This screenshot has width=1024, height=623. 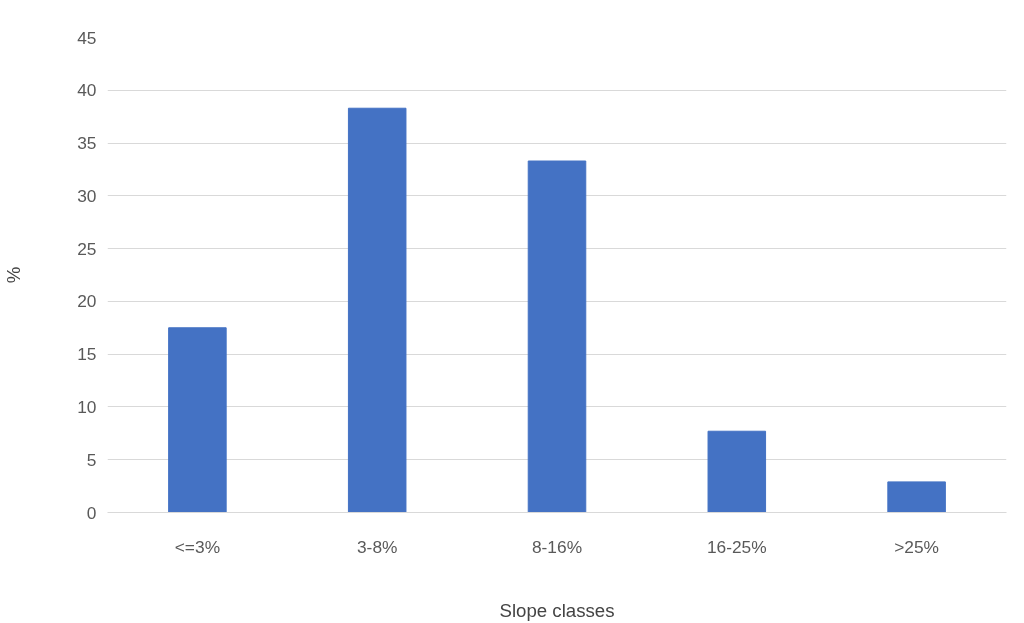 What do you see at coordinates (87, 195) in the screenshot?
I see `y-tick-label: 30` at bounding box center [87, 195].